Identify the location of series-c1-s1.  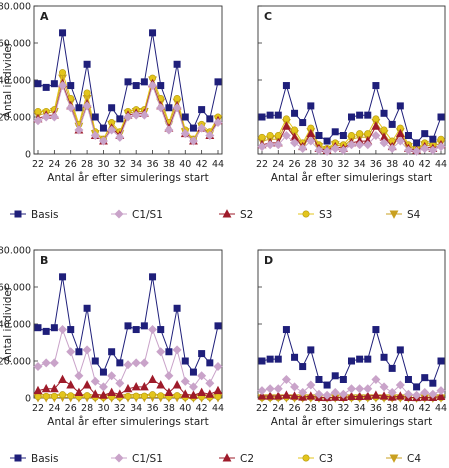
(128, 358).